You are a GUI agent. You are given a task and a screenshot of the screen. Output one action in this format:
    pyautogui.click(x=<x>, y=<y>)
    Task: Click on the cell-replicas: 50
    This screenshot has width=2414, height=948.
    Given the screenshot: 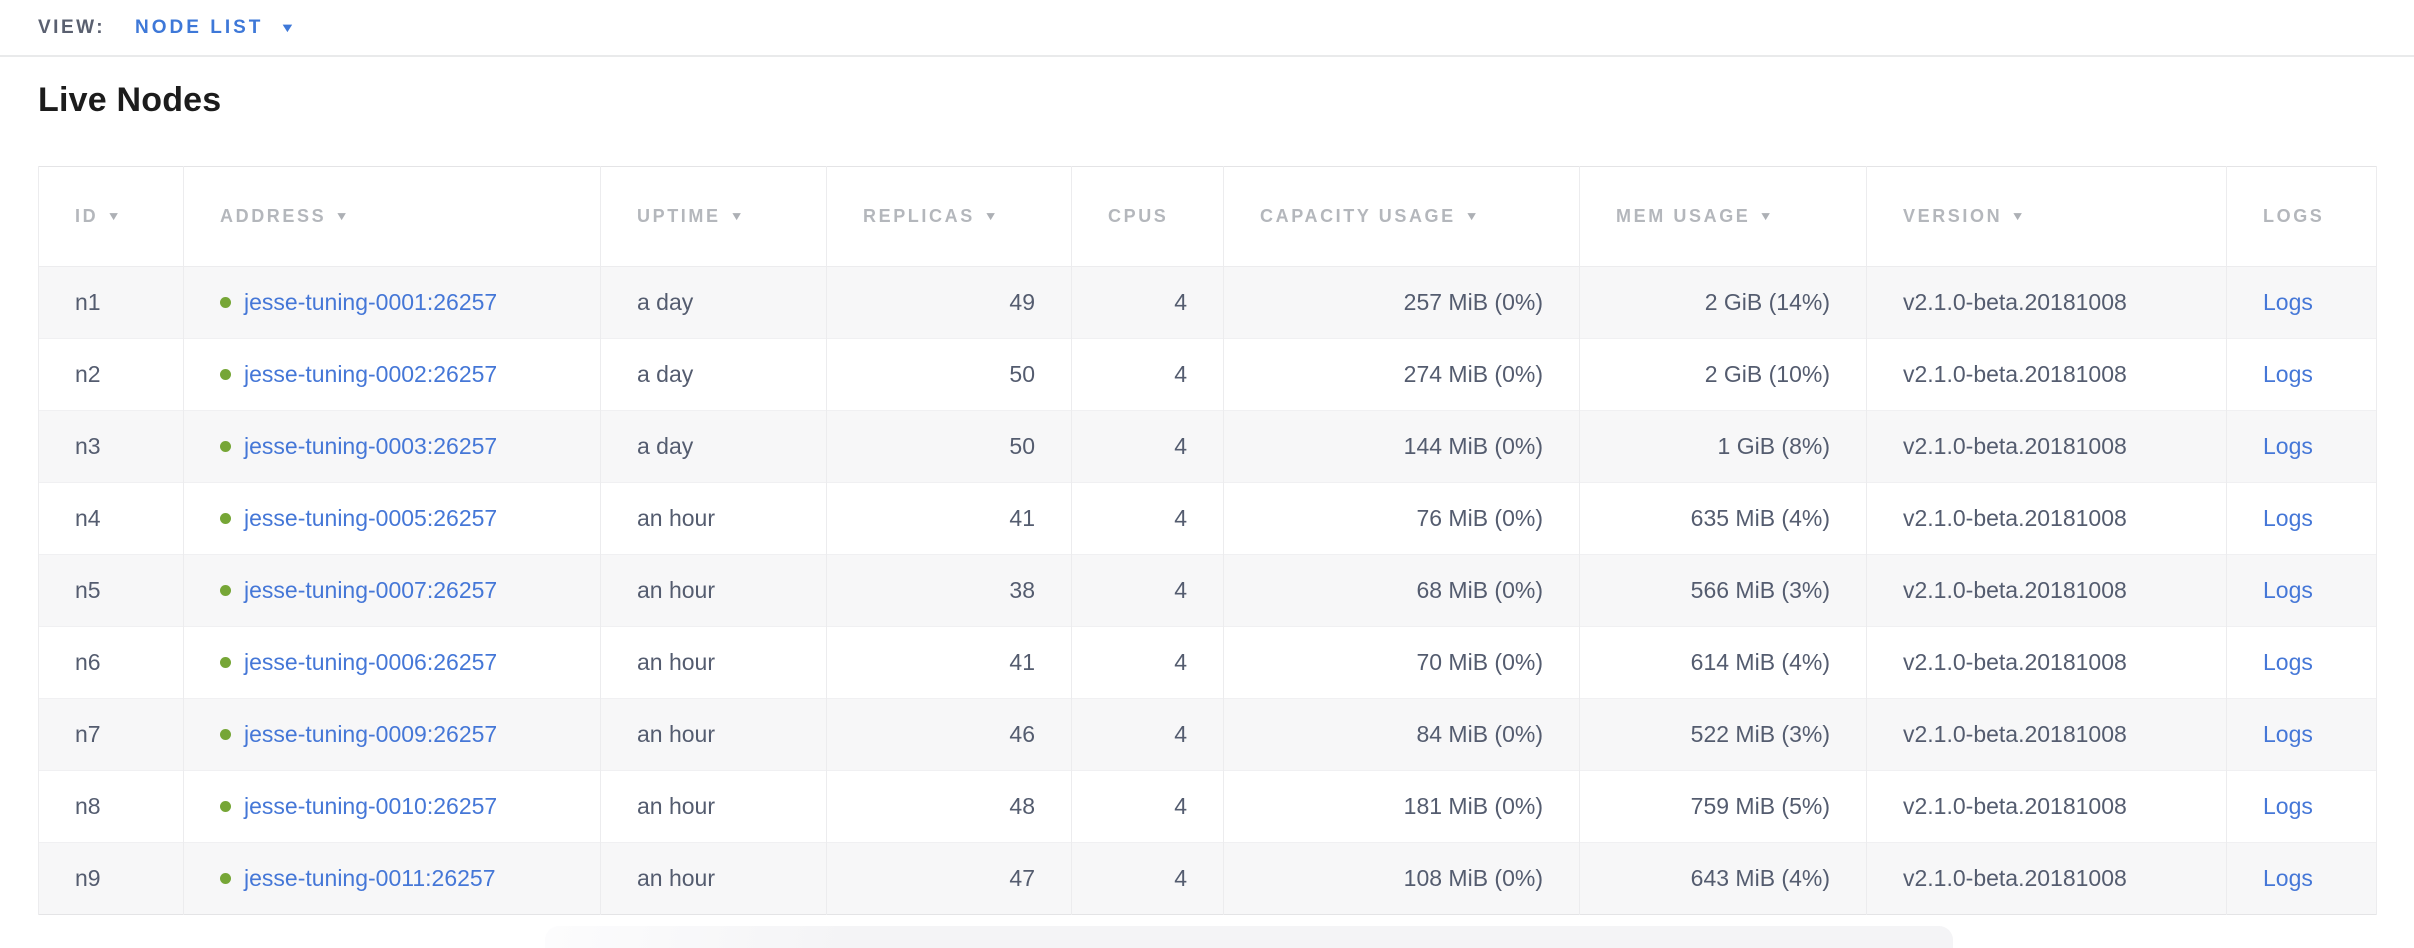 What is the action you would take?
    pyautogui.click(x=949, y=374)
    